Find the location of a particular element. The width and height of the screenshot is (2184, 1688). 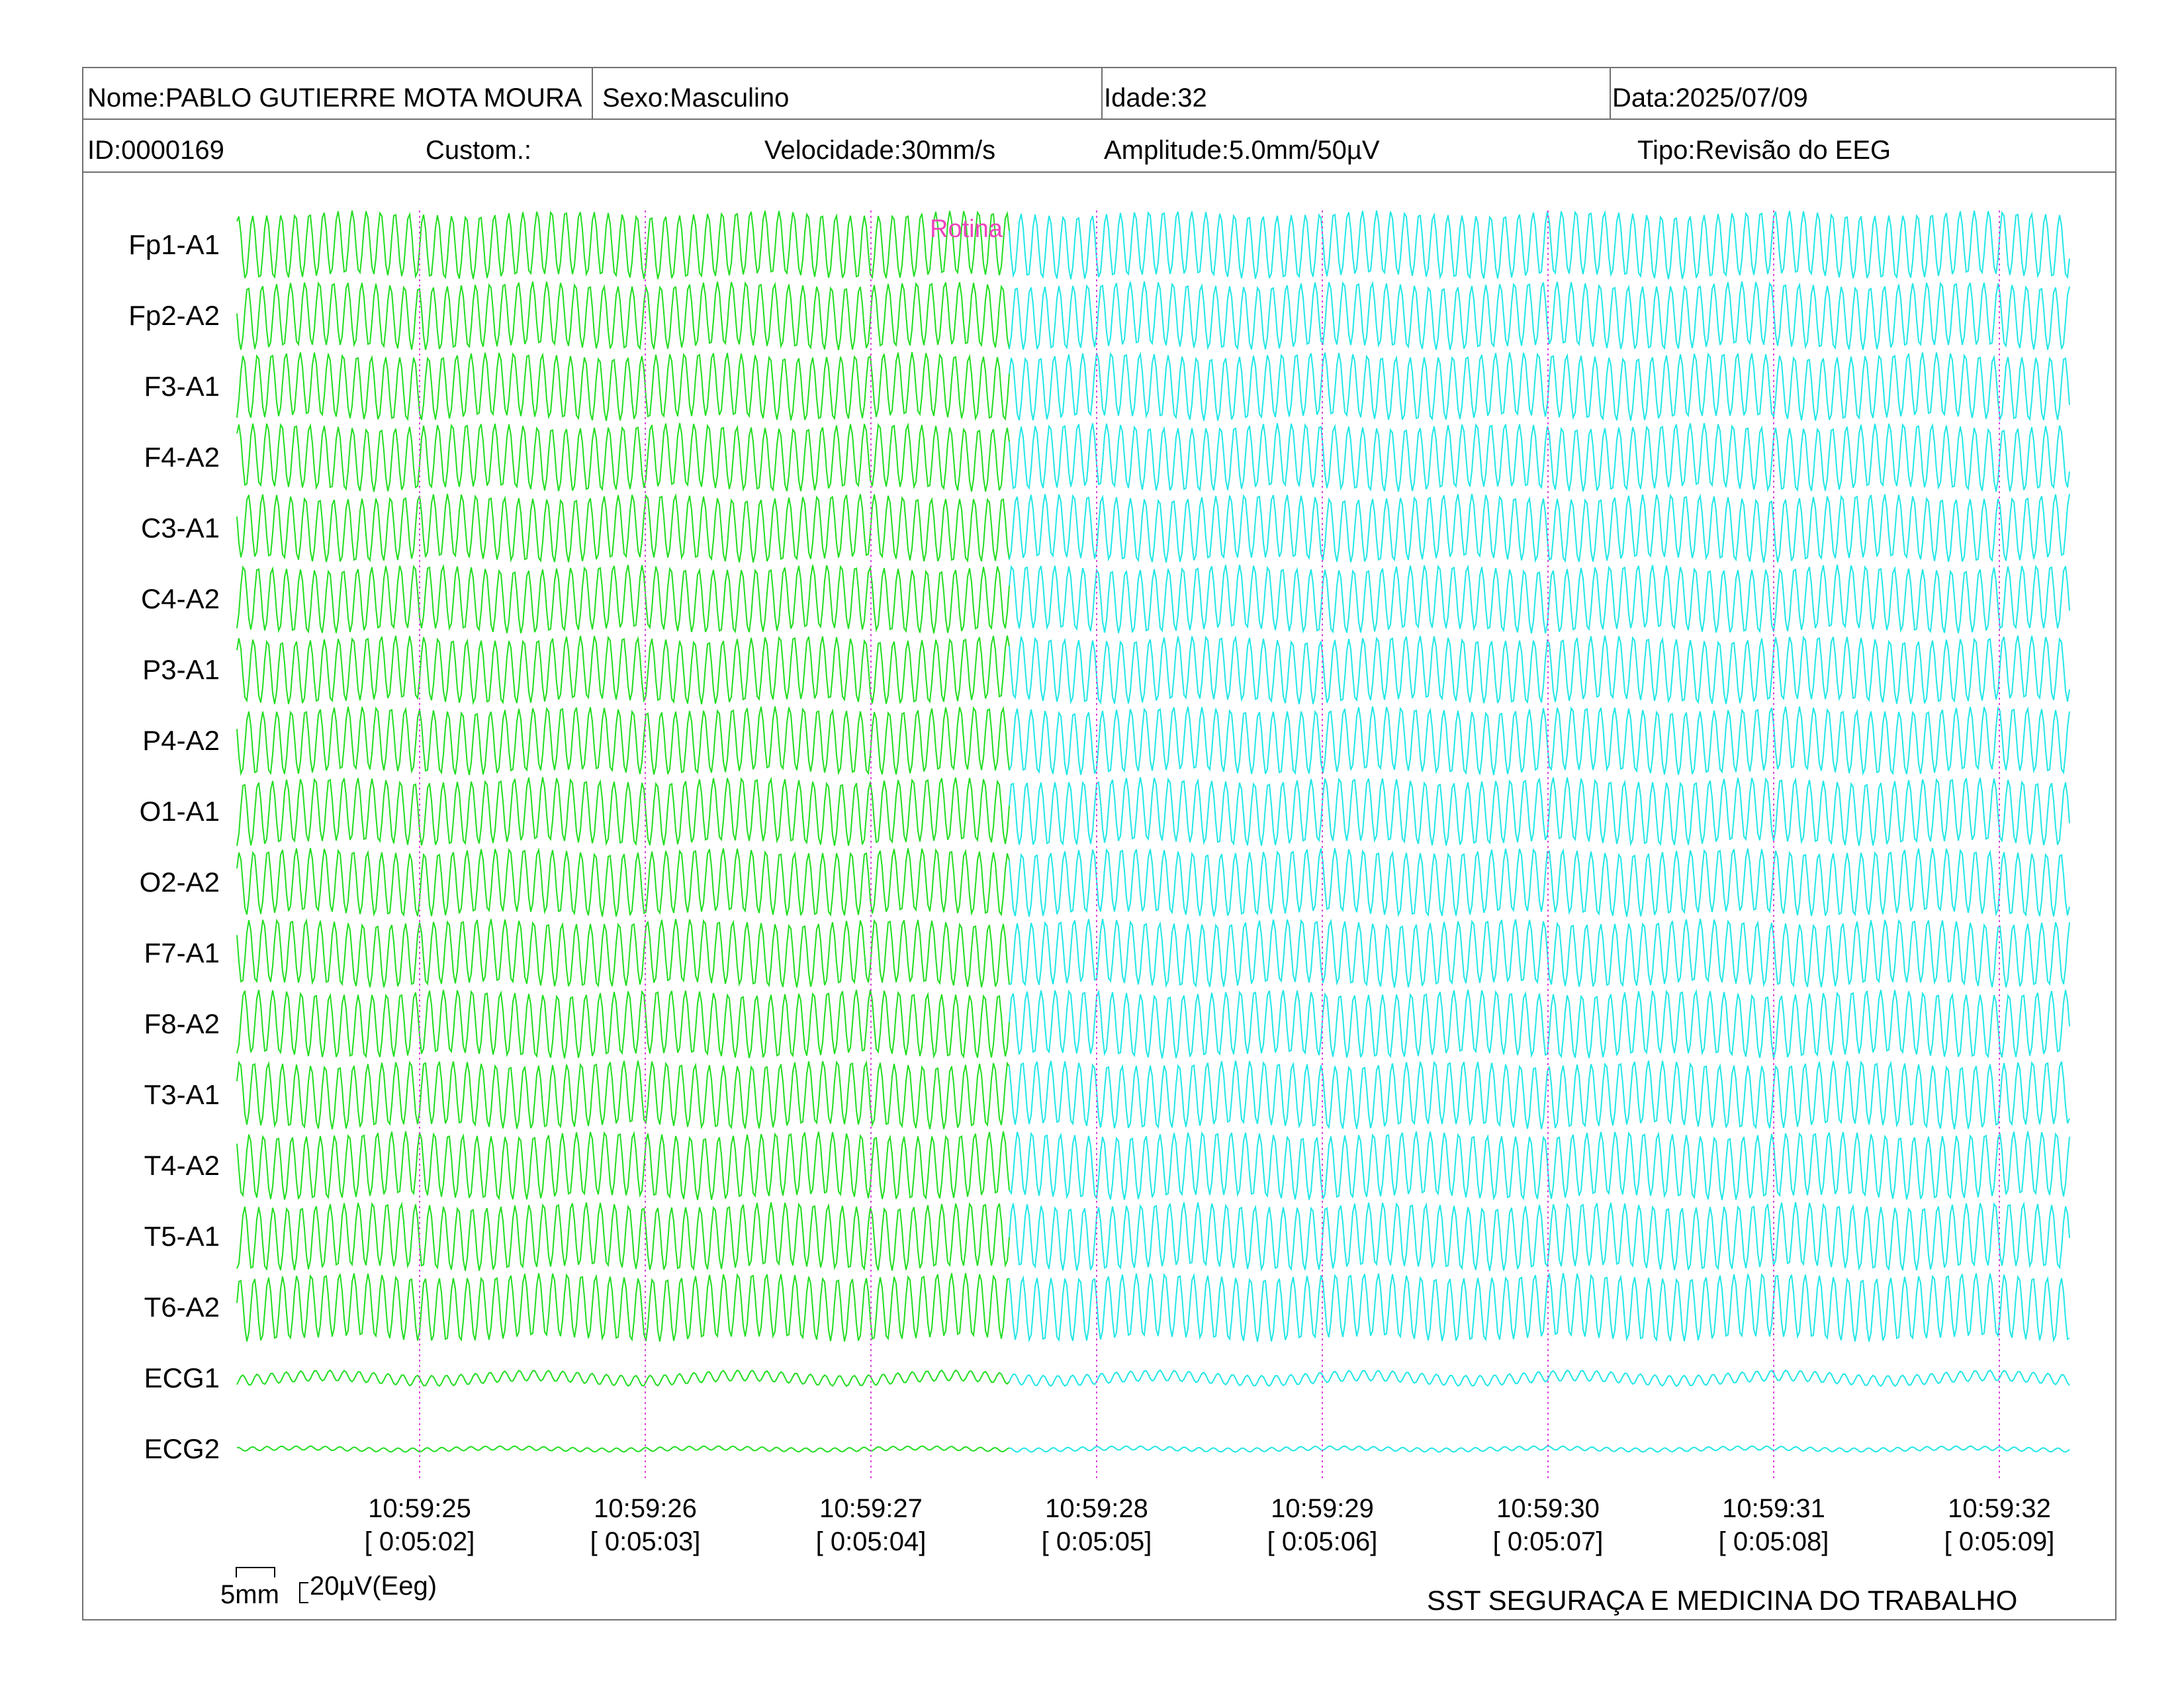

trace-f4-a2-past is located at coordinates (623, 457).